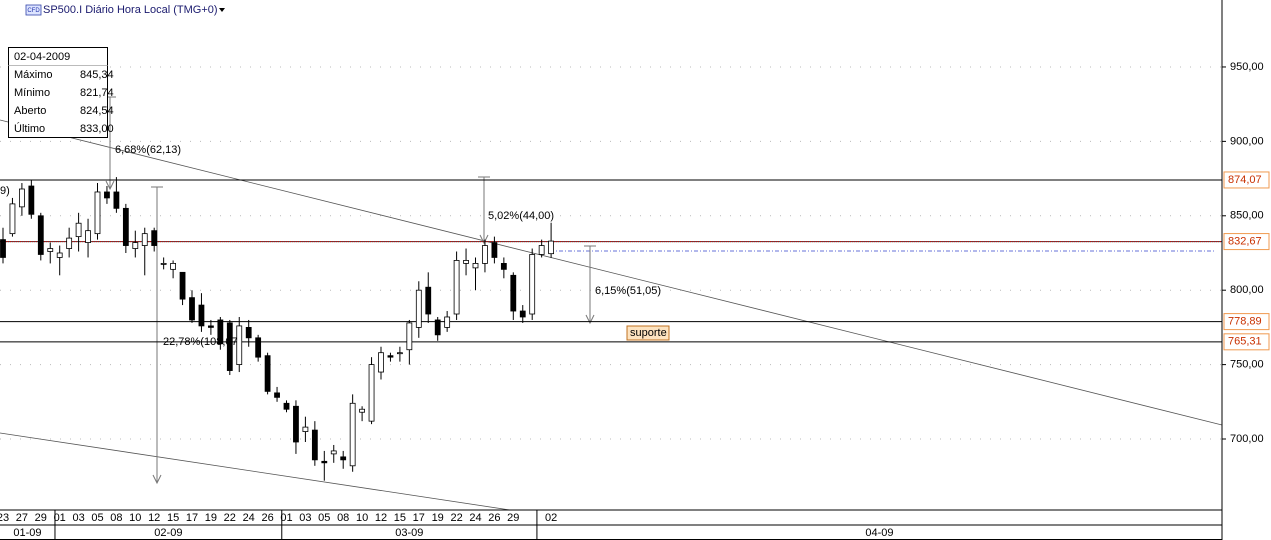 The height and width of the screenshot is (540, 1271). I want to click on cfd-icon, so click(33, 10).